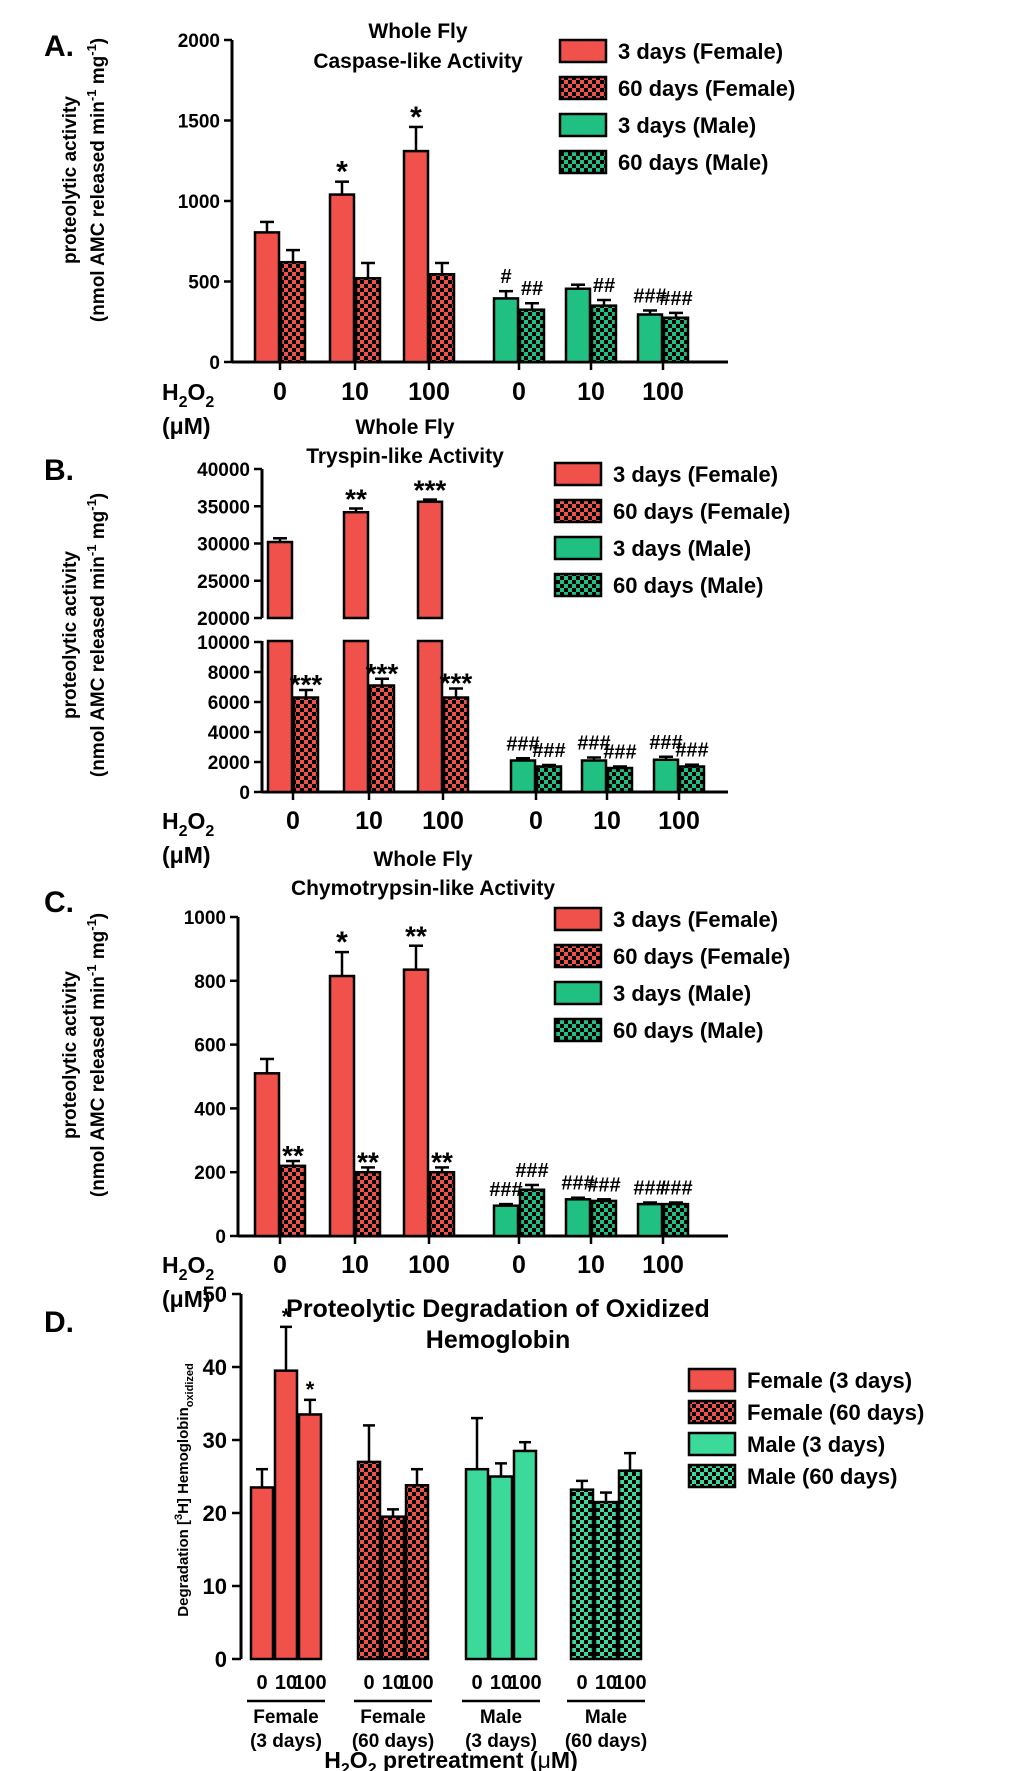 The width and height of the screenshot is (1020, 1771). Describe the element at coordinates (422, 859) in the screenshot. I see `chart-title: Whole Fly` at that location.